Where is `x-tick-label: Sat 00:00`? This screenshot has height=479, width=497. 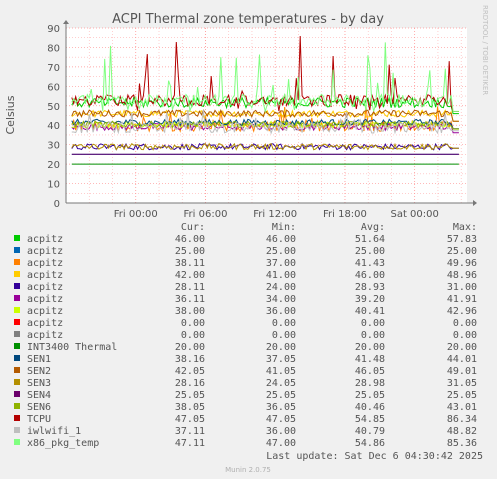
x-tick-label: Sat 00:00 is located at coordinates (414, 214).